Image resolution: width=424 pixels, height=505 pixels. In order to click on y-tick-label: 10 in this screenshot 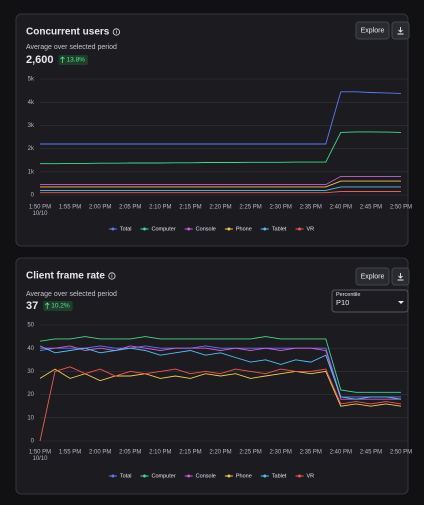, I will do `click(30, 418)`.